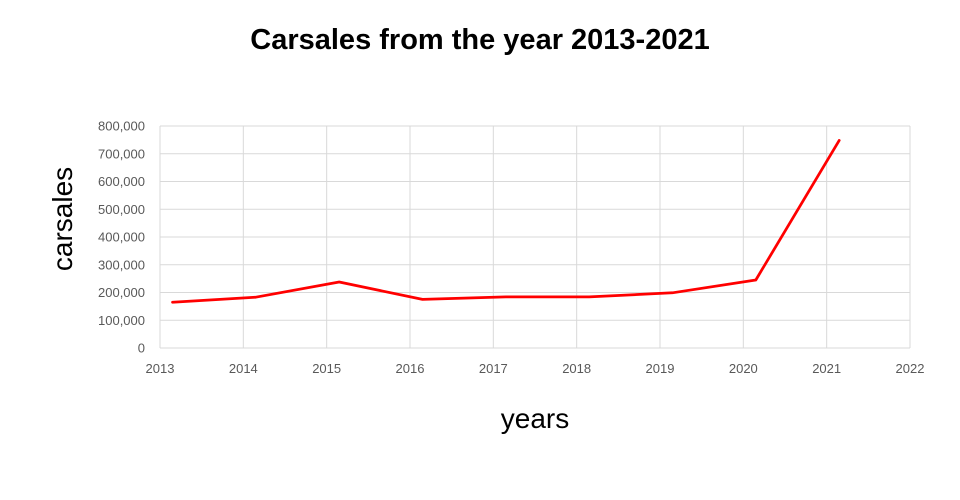  I want to click on x-tick-label: 2016, so click(410, 368).